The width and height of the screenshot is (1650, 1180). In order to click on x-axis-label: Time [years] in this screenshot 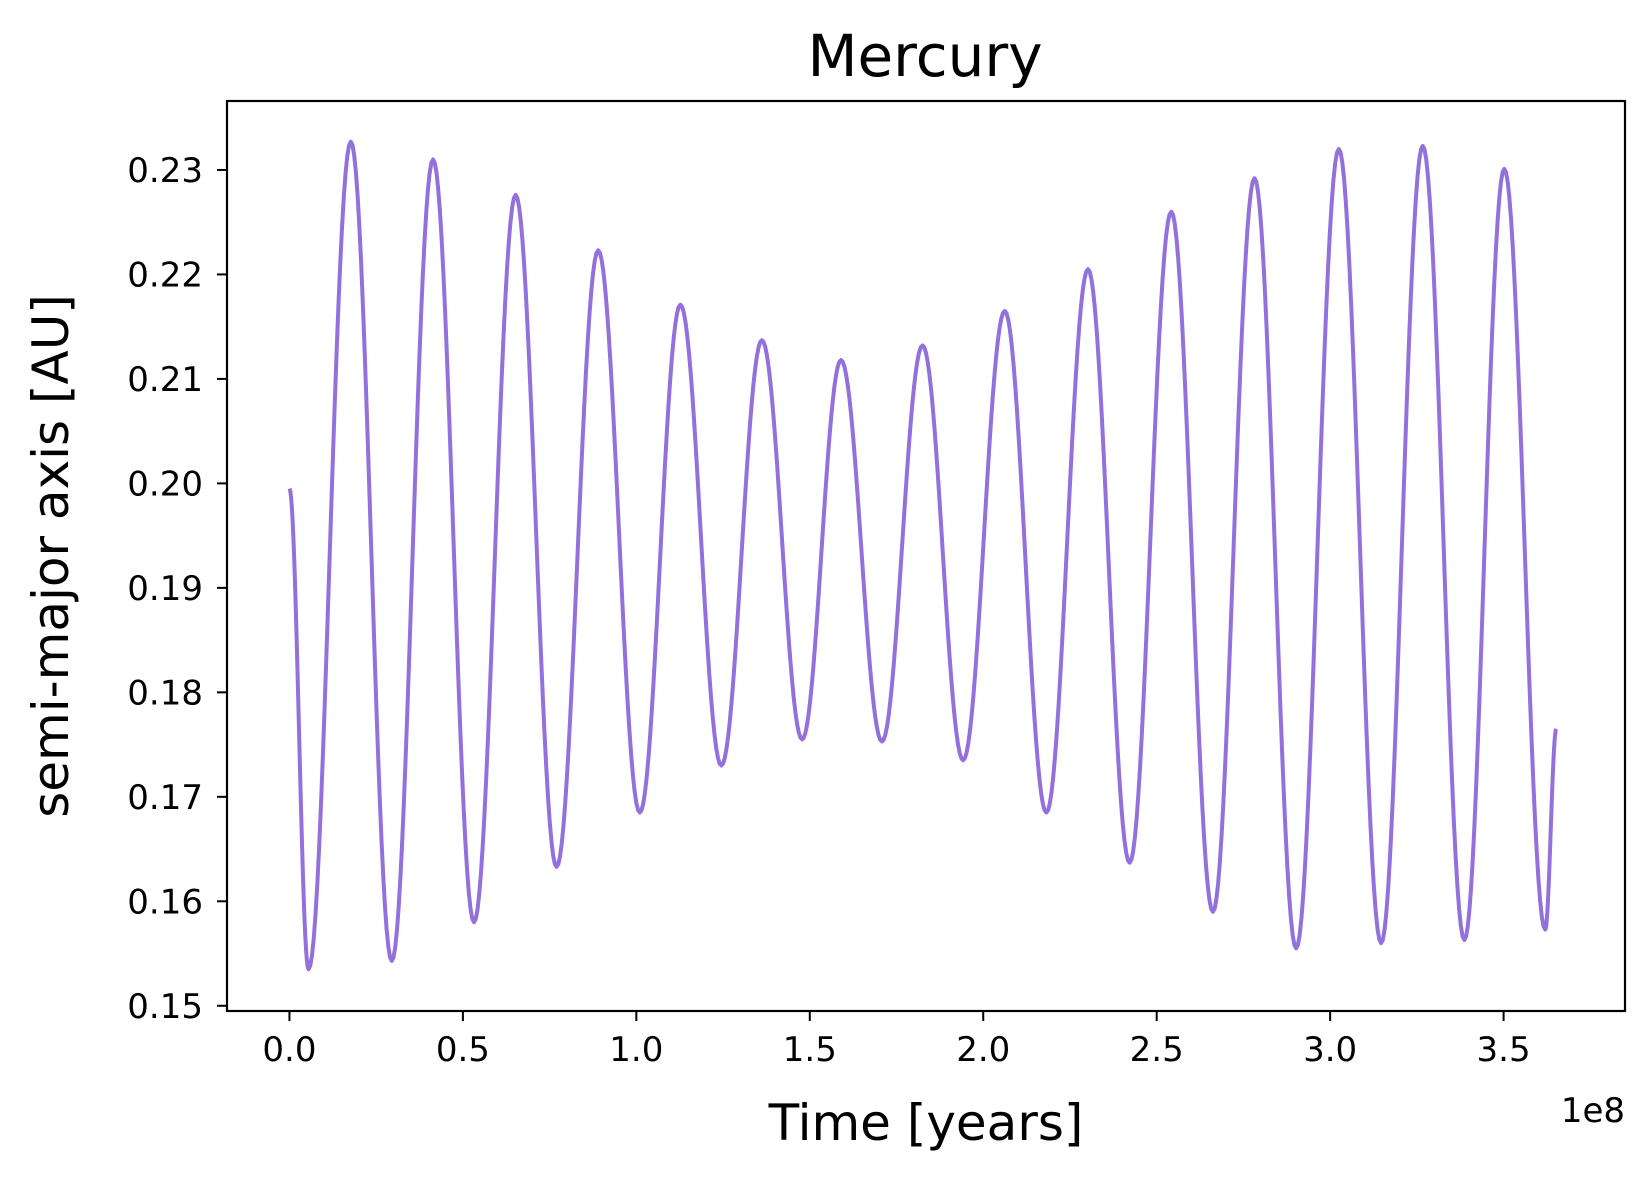, I will do `click(926, 1123)`.